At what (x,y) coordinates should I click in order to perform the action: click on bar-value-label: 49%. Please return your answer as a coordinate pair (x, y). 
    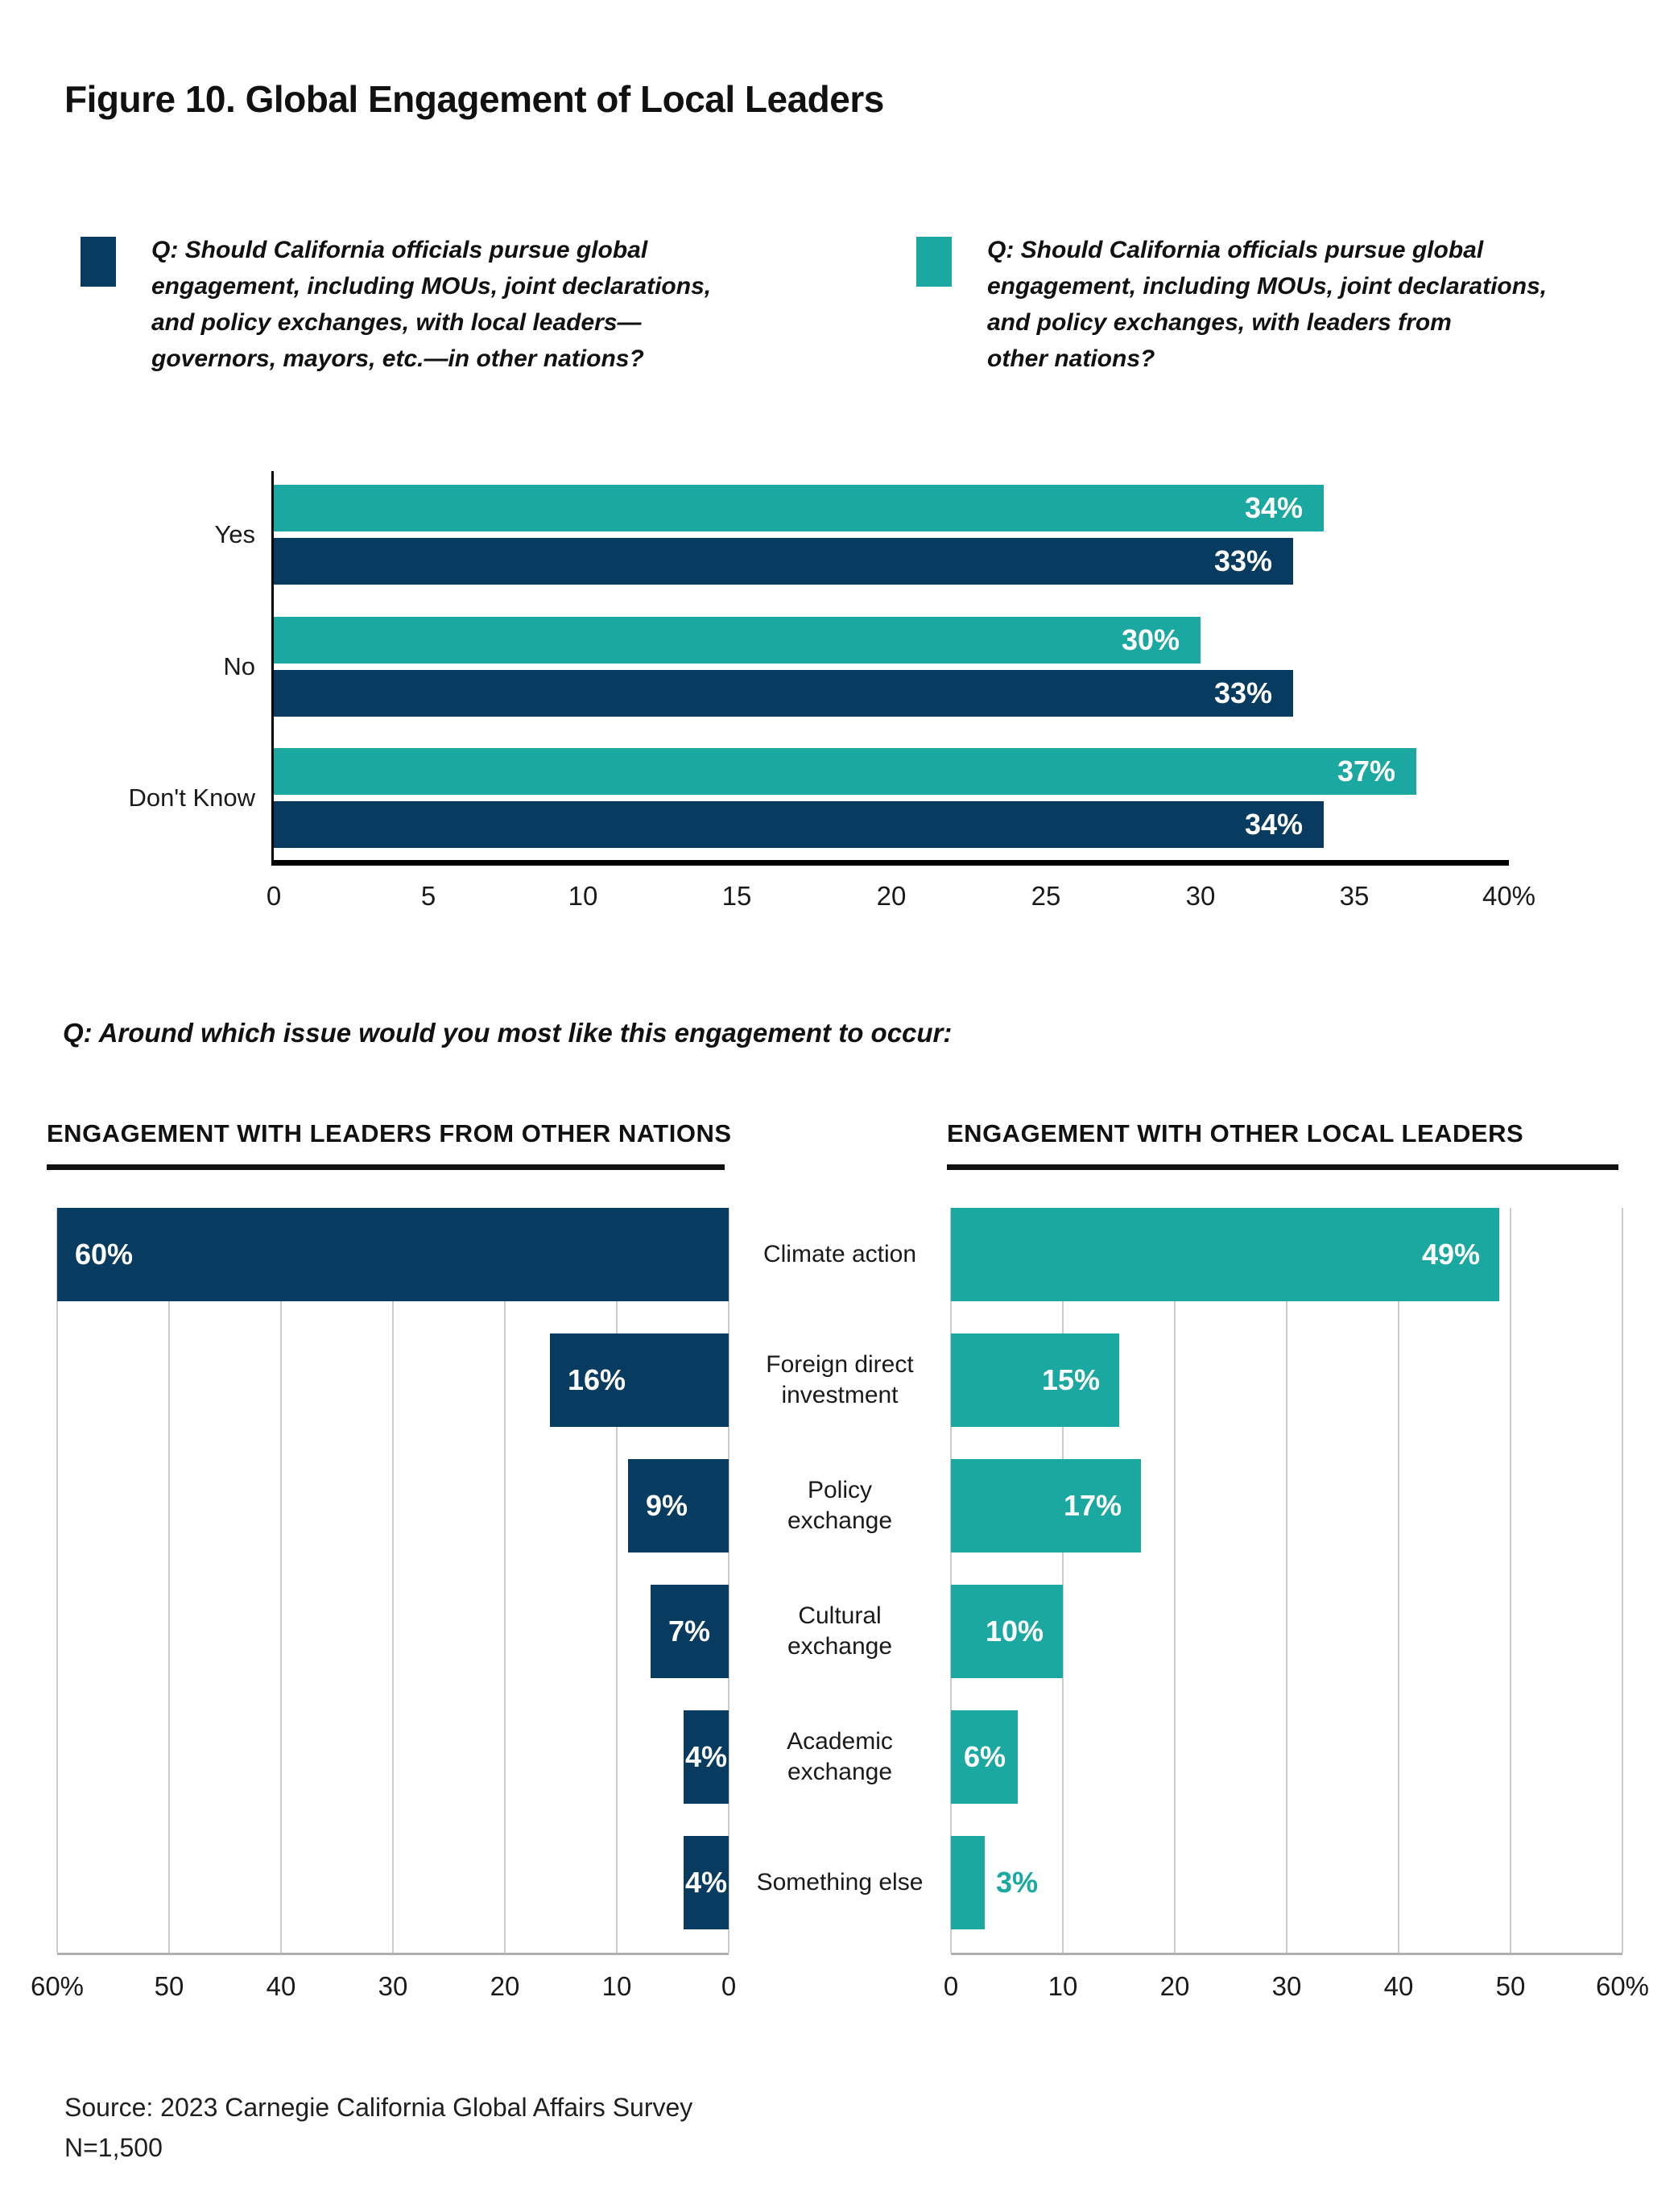
    Looking at the image, I should click on (1450, 1254).